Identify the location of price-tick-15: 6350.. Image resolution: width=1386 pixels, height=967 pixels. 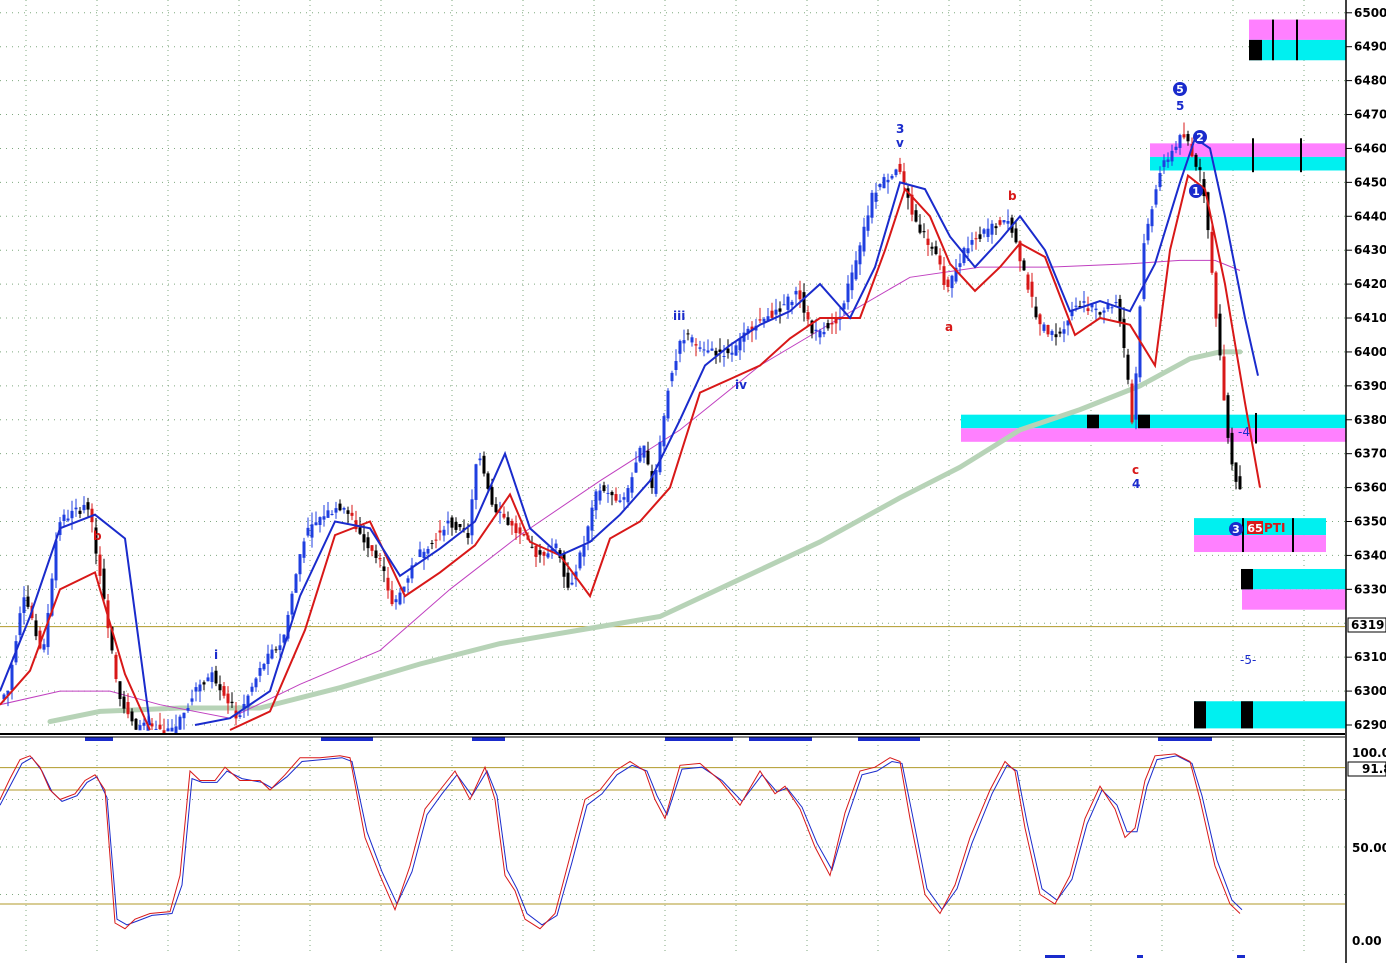
(1370, 522).